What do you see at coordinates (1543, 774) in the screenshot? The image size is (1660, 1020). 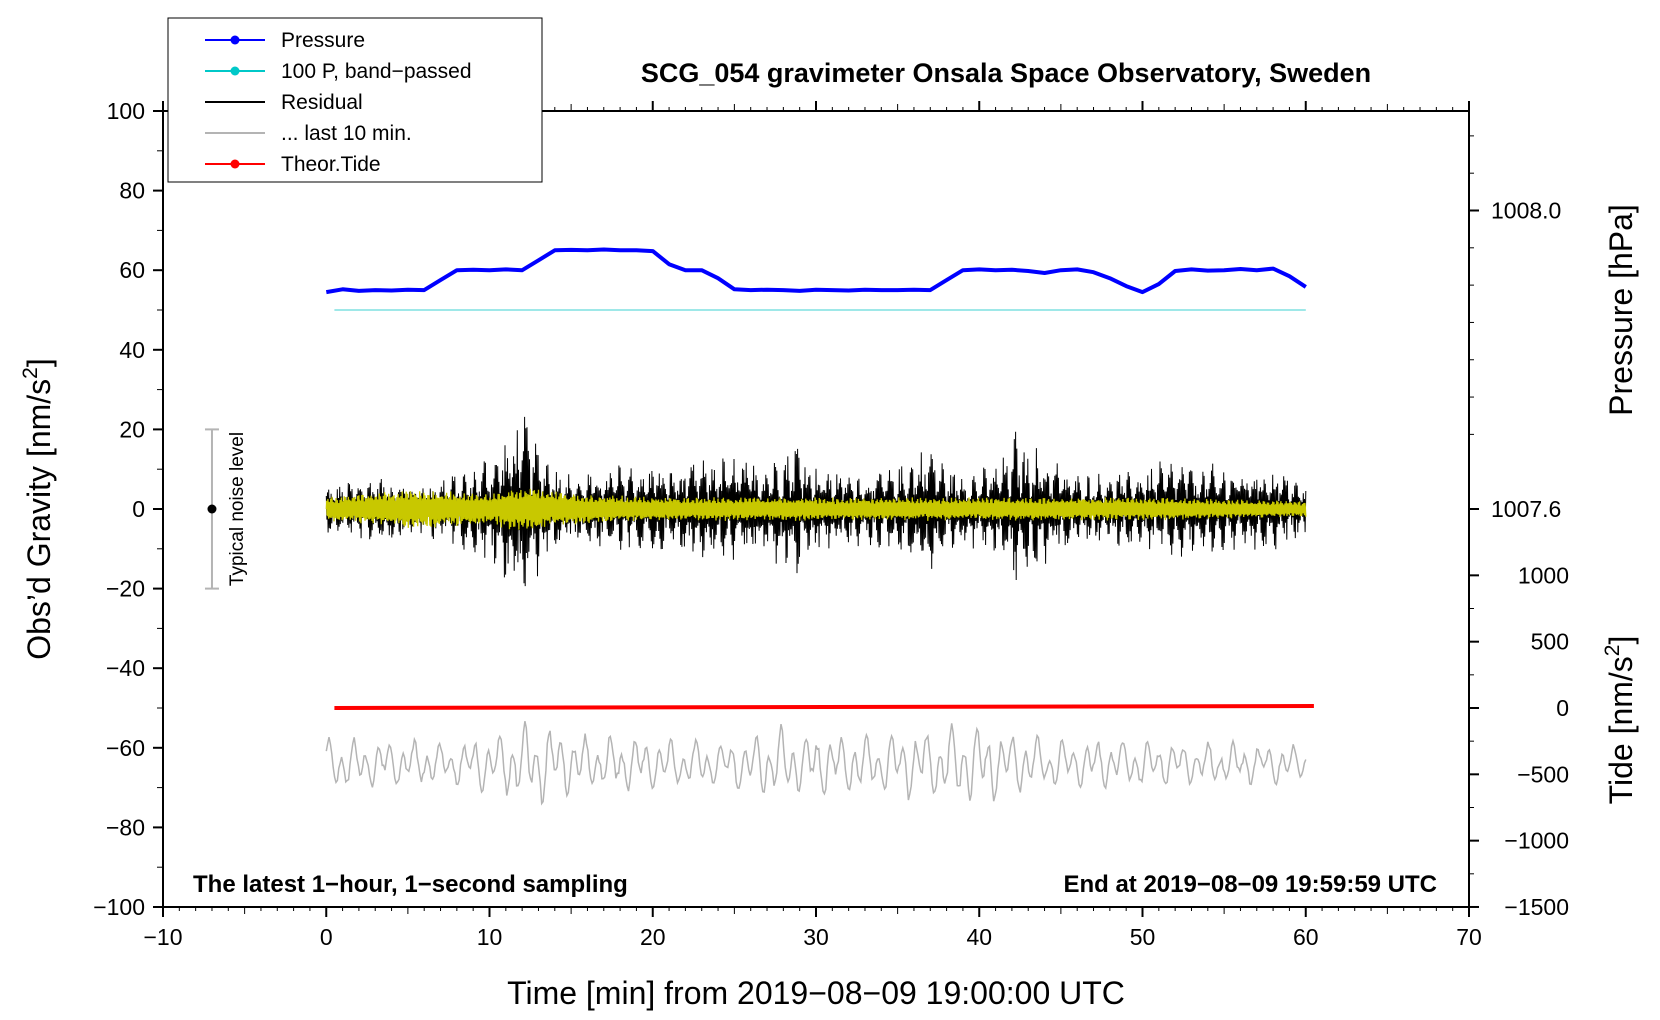 I see `tide-tick-label: −500` at bounding box center [1543, 774].